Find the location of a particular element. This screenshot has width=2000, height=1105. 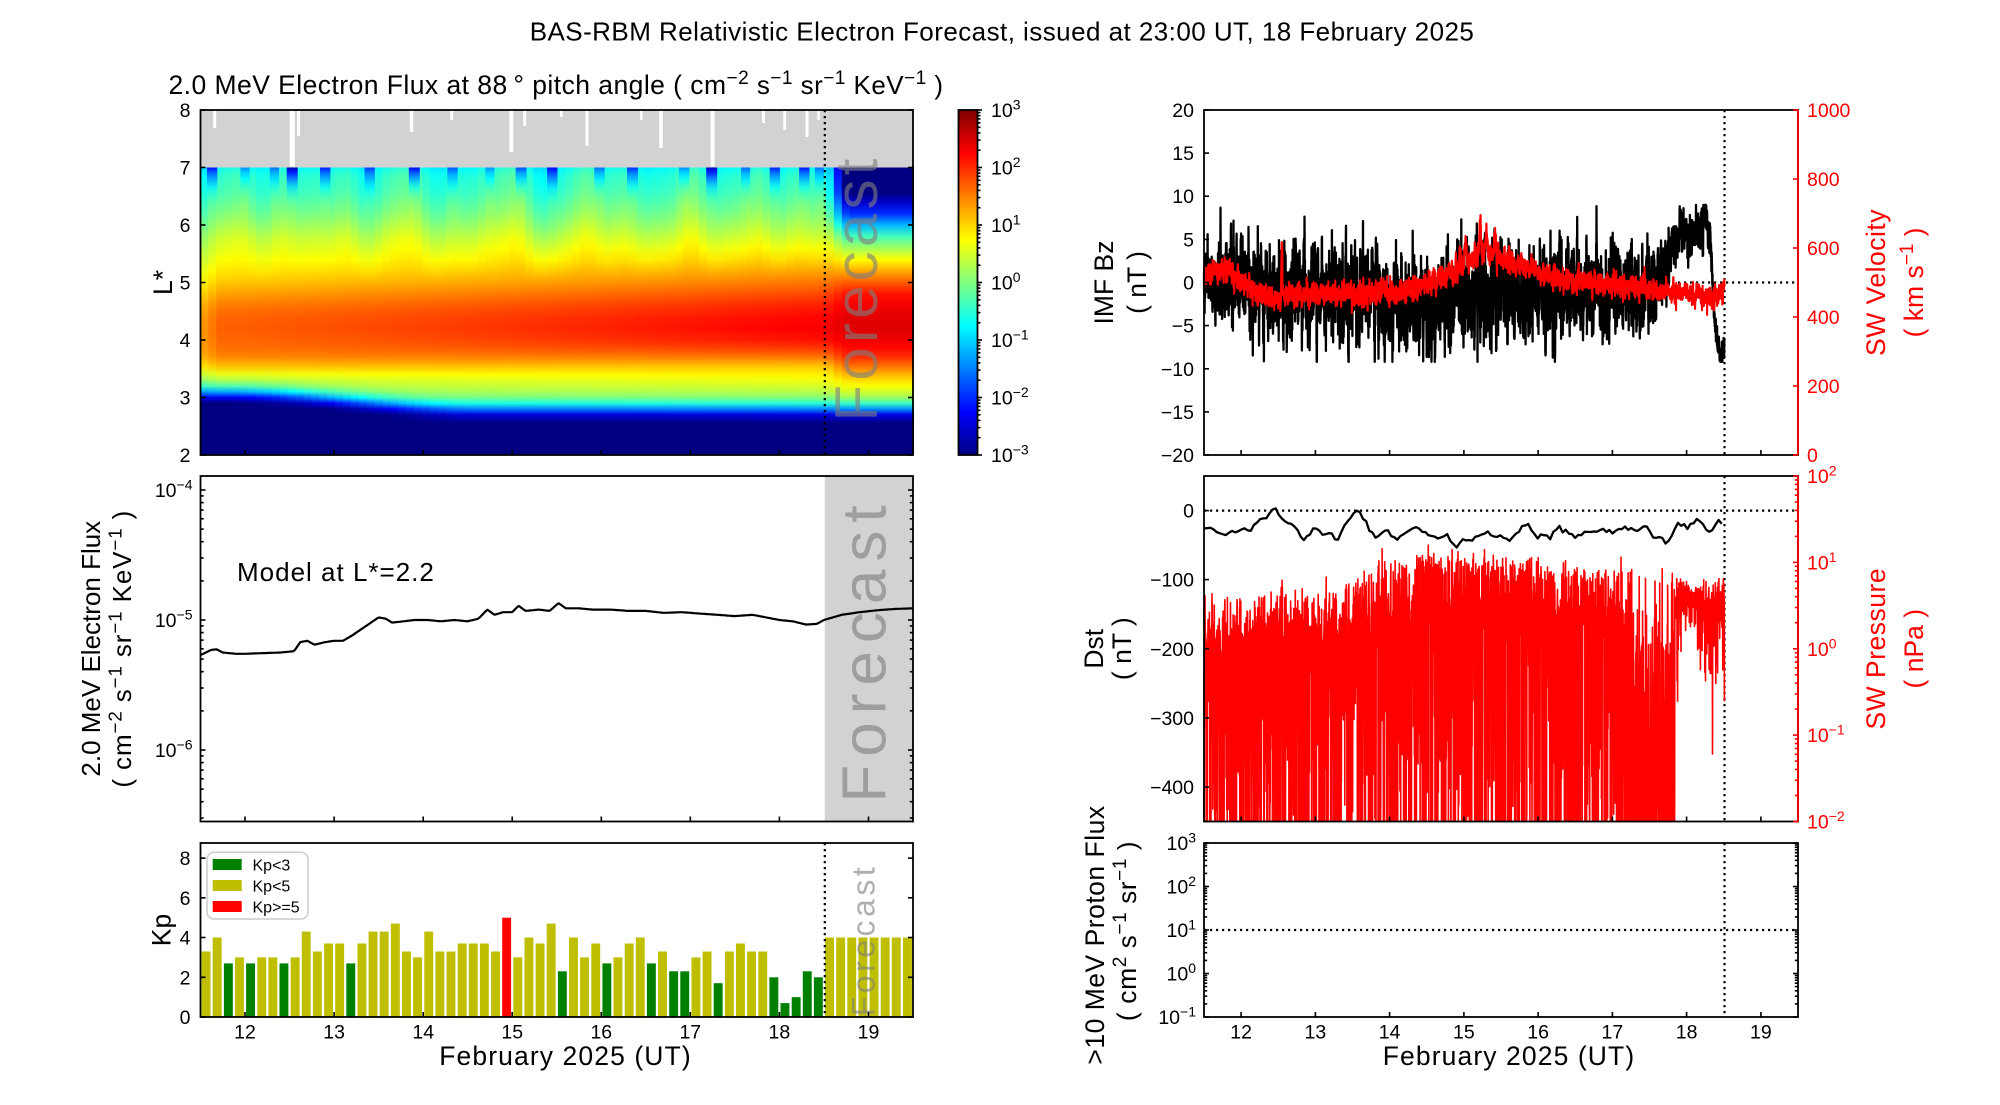

svg-text: 2.0 MeV Electron Flux is located at coordinates (91, 649).